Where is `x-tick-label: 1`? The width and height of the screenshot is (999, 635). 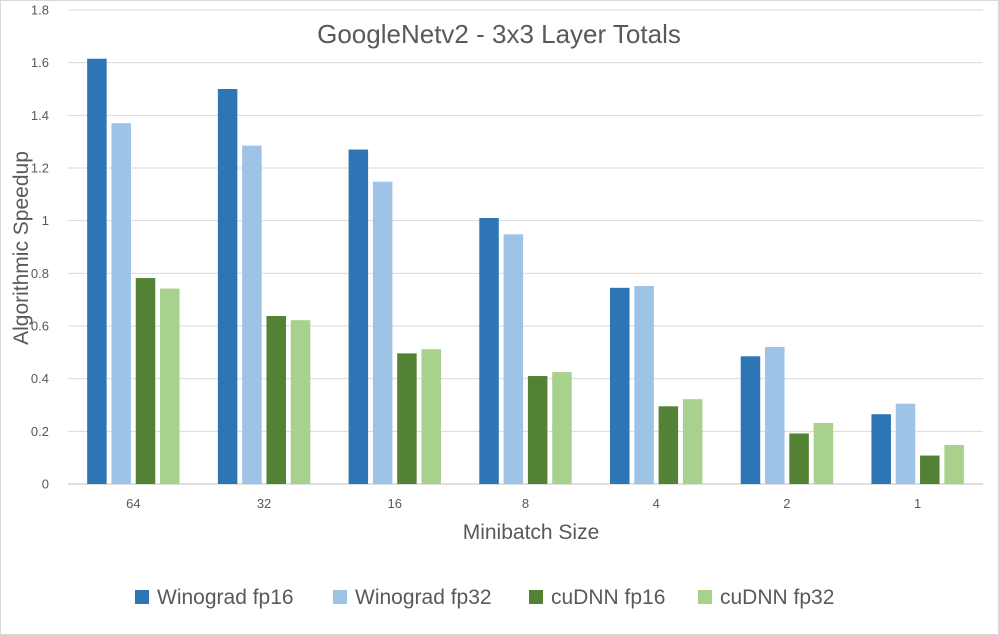 x-tick-label: 1 is located at coordinates (917, 503).